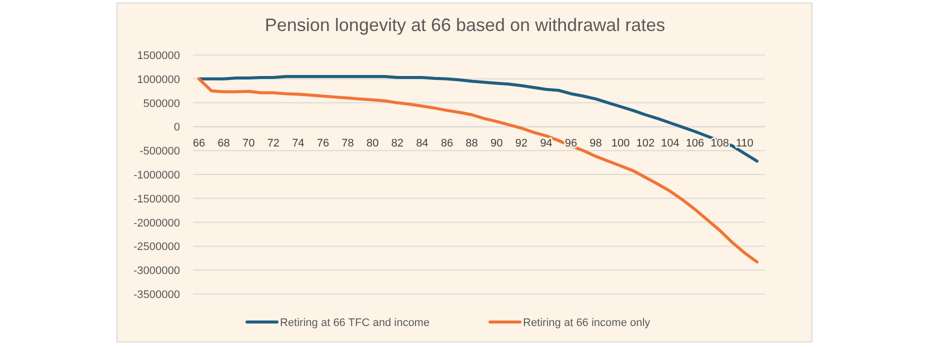 This screenshot has height=347, width=925. What do you see at coordinates (645, 144) in the screenshot?
I see `x-tick-label: 102` at bounding box center [645, 144].